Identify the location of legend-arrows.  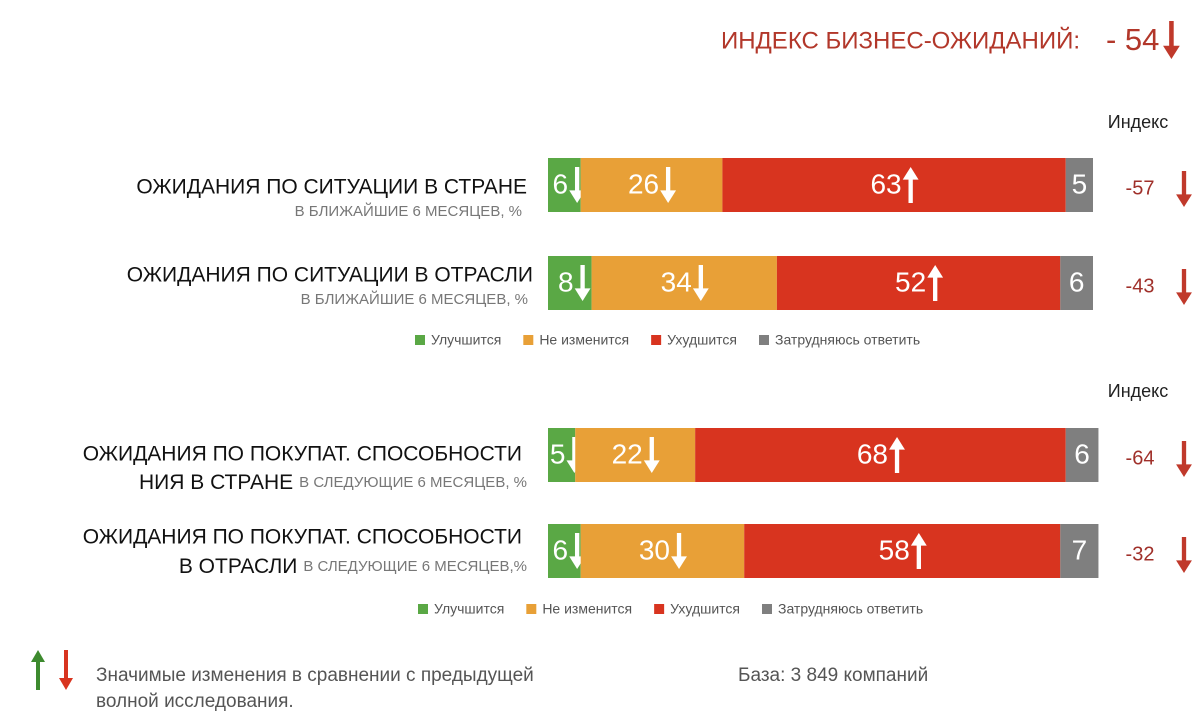
(52, 670).